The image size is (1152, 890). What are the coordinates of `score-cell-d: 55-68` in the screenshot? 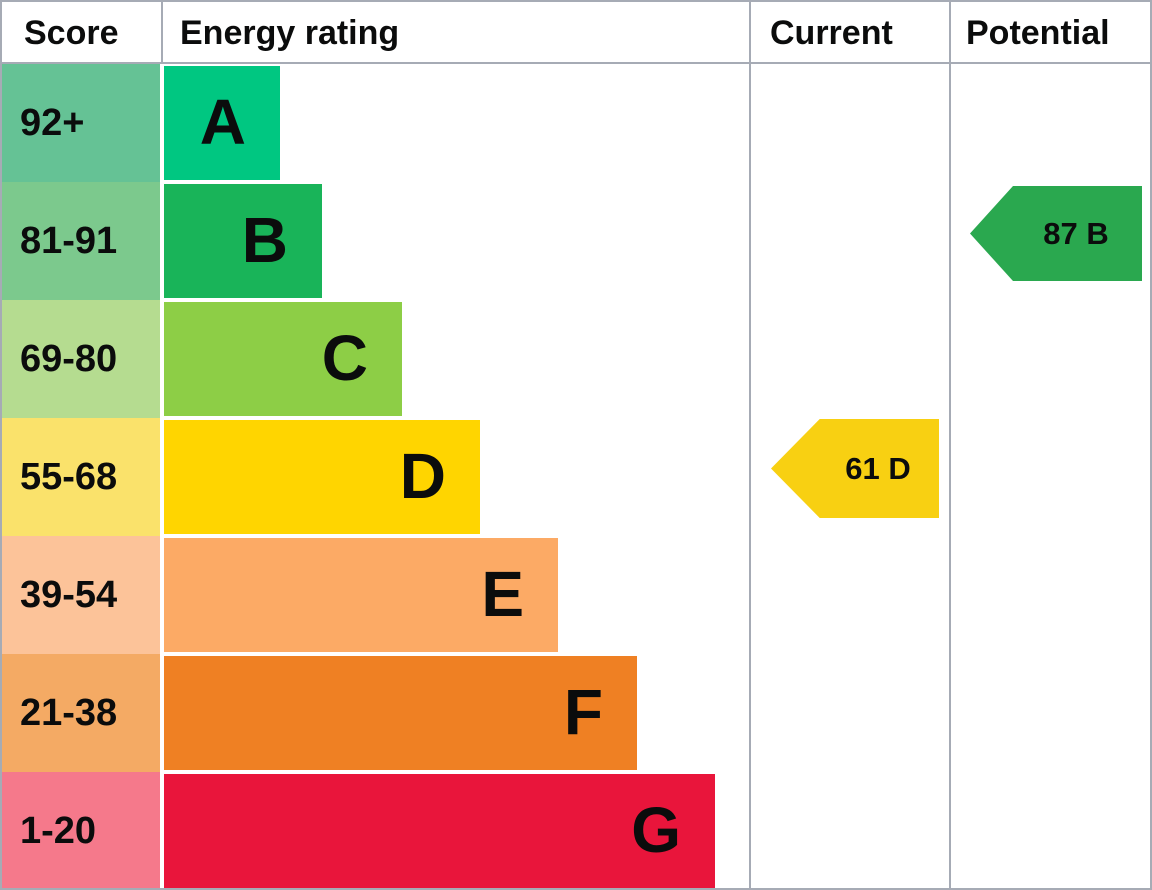 It's located at (81, 477).